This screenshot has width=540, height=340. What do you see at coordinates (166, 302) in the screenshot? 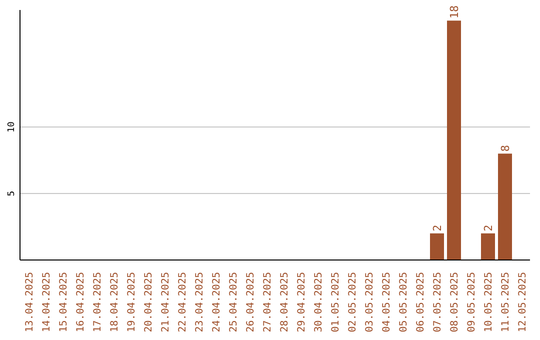
I see `x-tick-label: 21.04.2025` at bounding box center [166, 302].